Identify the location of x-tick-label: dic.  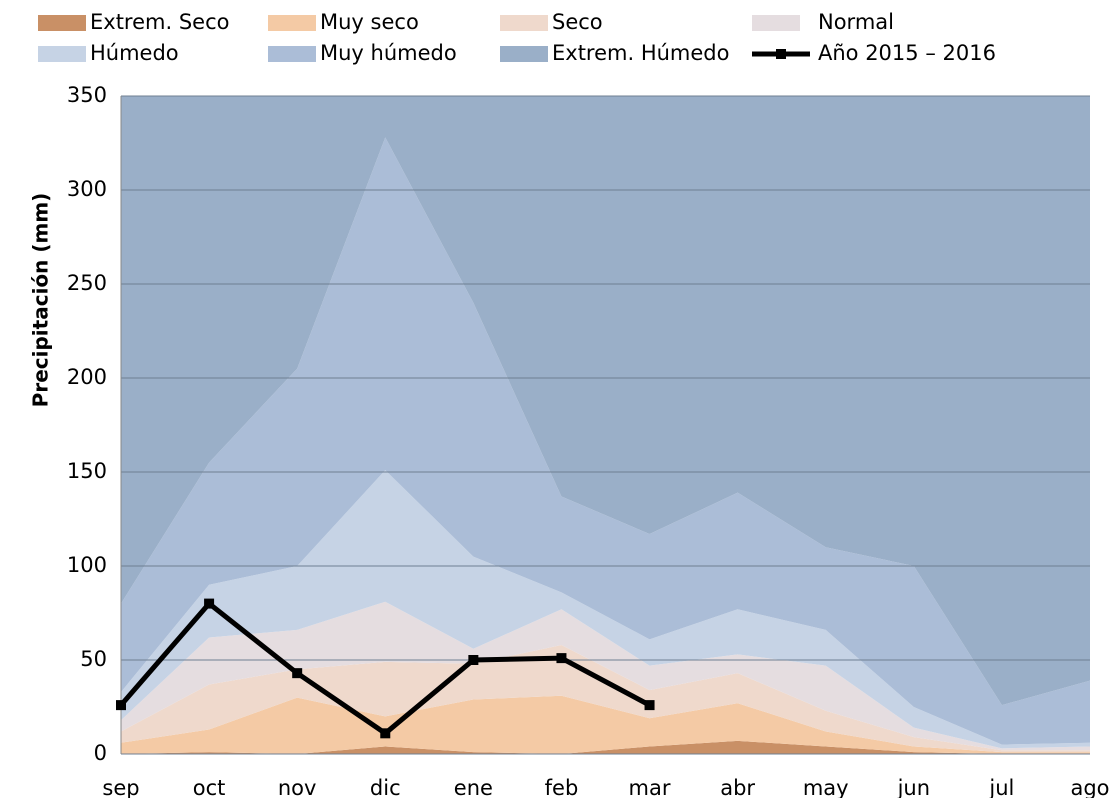
(385, 787).